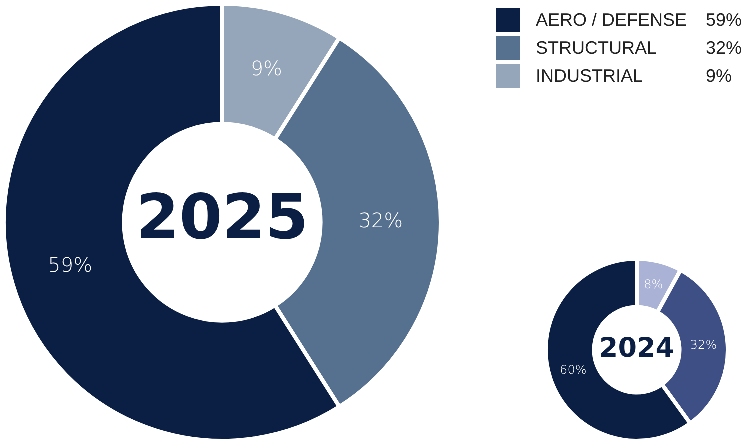 The width and height of the screenshot is (750, 445). Describe the element at coordinates (637, 348) in the screenshot. I see `text: 2024` at that location.